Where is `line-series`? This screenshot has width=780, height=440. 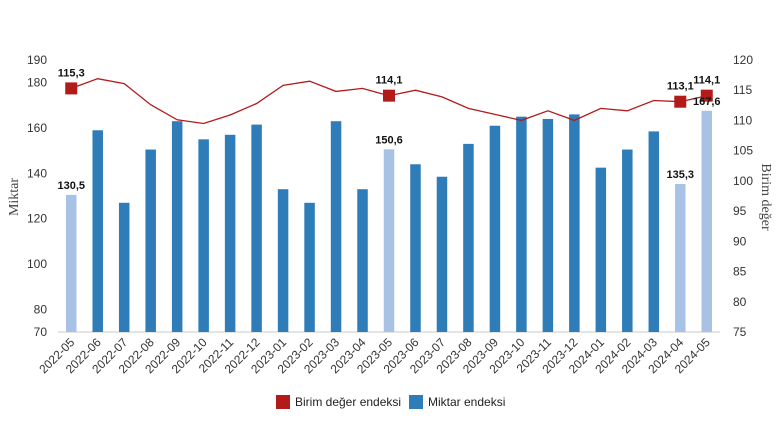 line-series is located at coordinates (389, 101).